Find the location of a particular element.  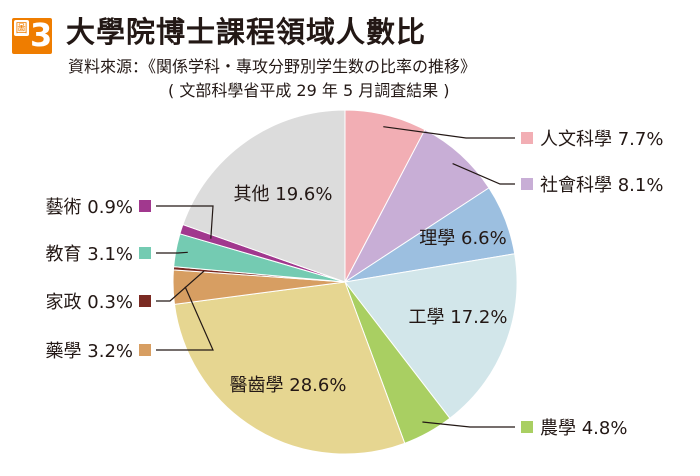

slice-label-5: 農學 4.8% is located at coordinates (583, 428).